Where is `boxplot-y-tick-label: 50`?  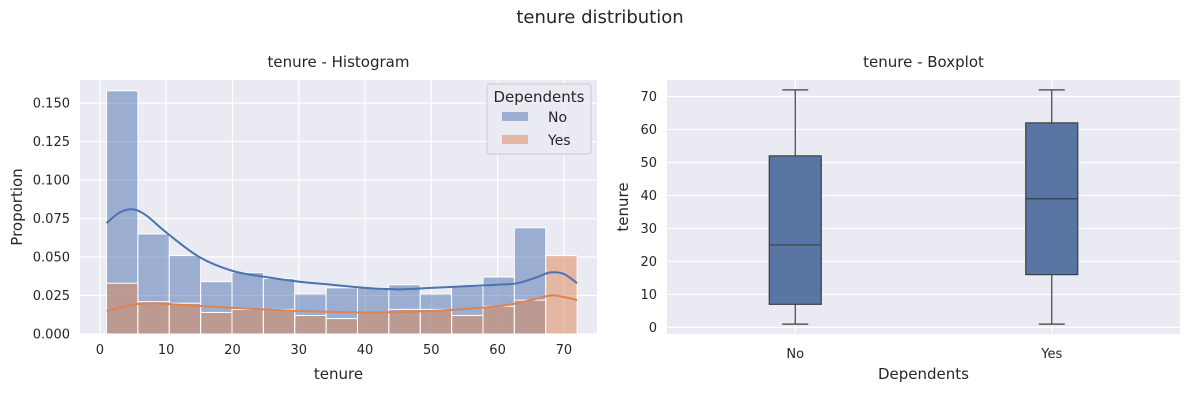 boxplot-y-tick-label: 50 is located at coordinates (648, 163).